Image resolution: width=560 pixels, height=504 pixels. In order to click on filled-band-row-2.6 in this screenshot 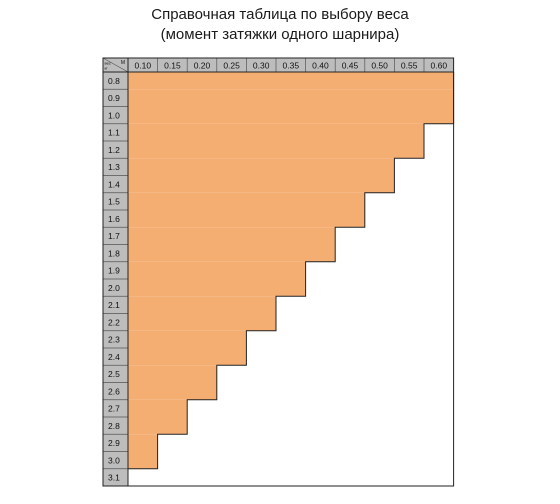, I will do `click(172, 391)`.